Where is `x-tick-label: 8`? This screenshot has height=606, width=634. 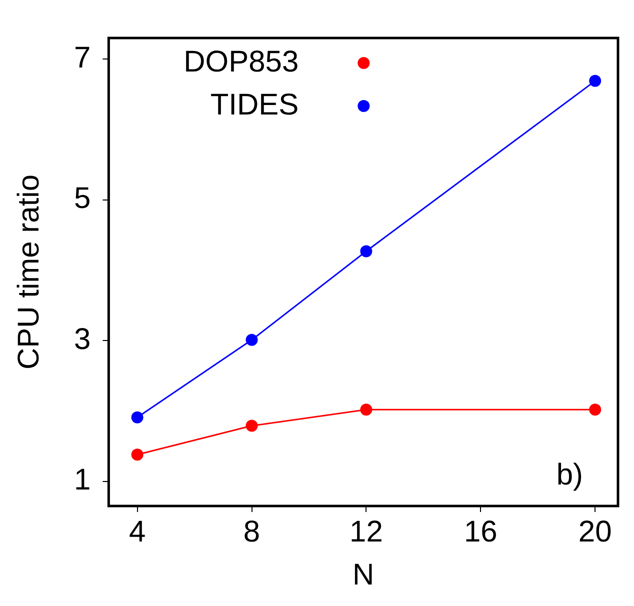
x-tick-label: 8 is located at coordinates (251, 531).